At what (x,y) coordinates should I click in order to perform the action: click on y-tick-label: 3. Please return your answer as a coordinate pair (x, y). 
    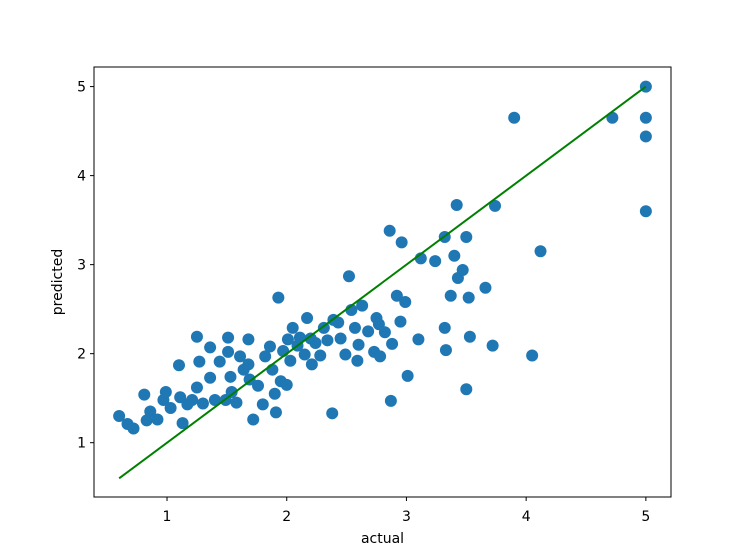
    Looking at the image, I should click on (81, 266).